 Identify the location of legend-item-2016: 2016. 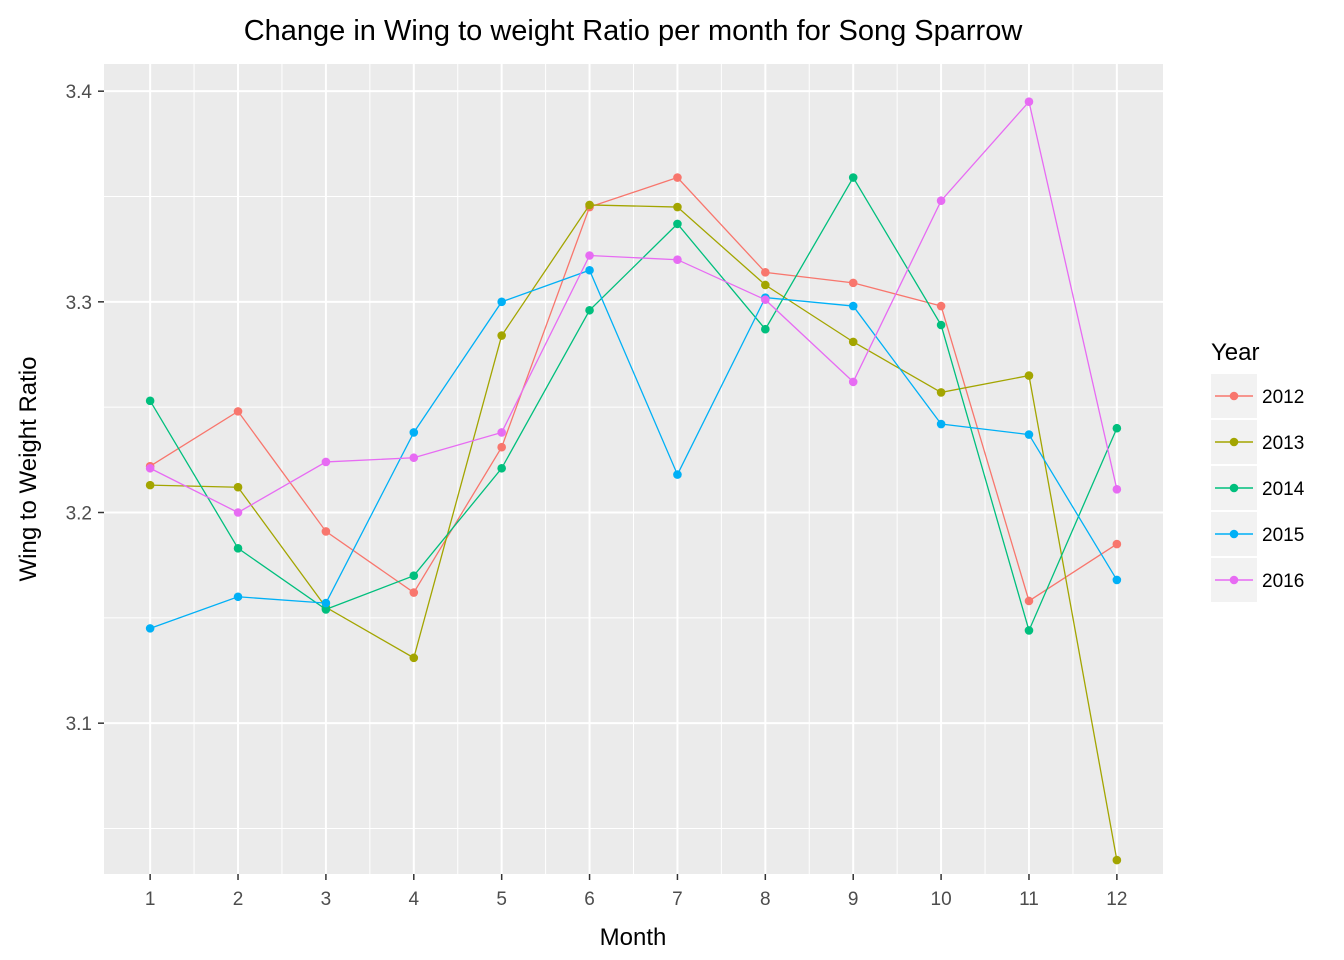
(1257, 580).